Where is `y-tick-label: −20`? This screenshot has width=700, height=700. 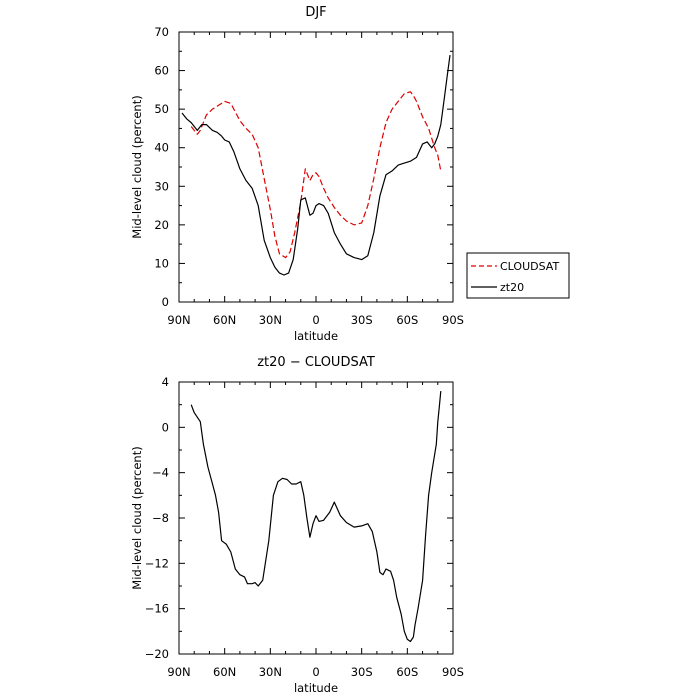 y-tick-label: −20 is located at coordinates (157, 654).